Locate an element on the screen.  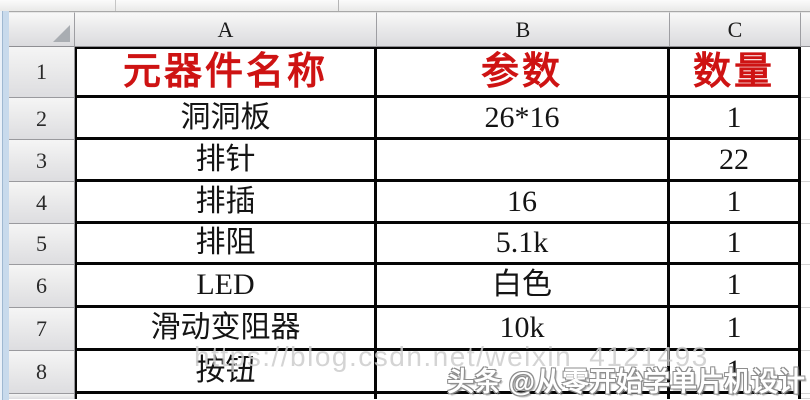
cell-C6: 1 is located at coordinates (735, 286).